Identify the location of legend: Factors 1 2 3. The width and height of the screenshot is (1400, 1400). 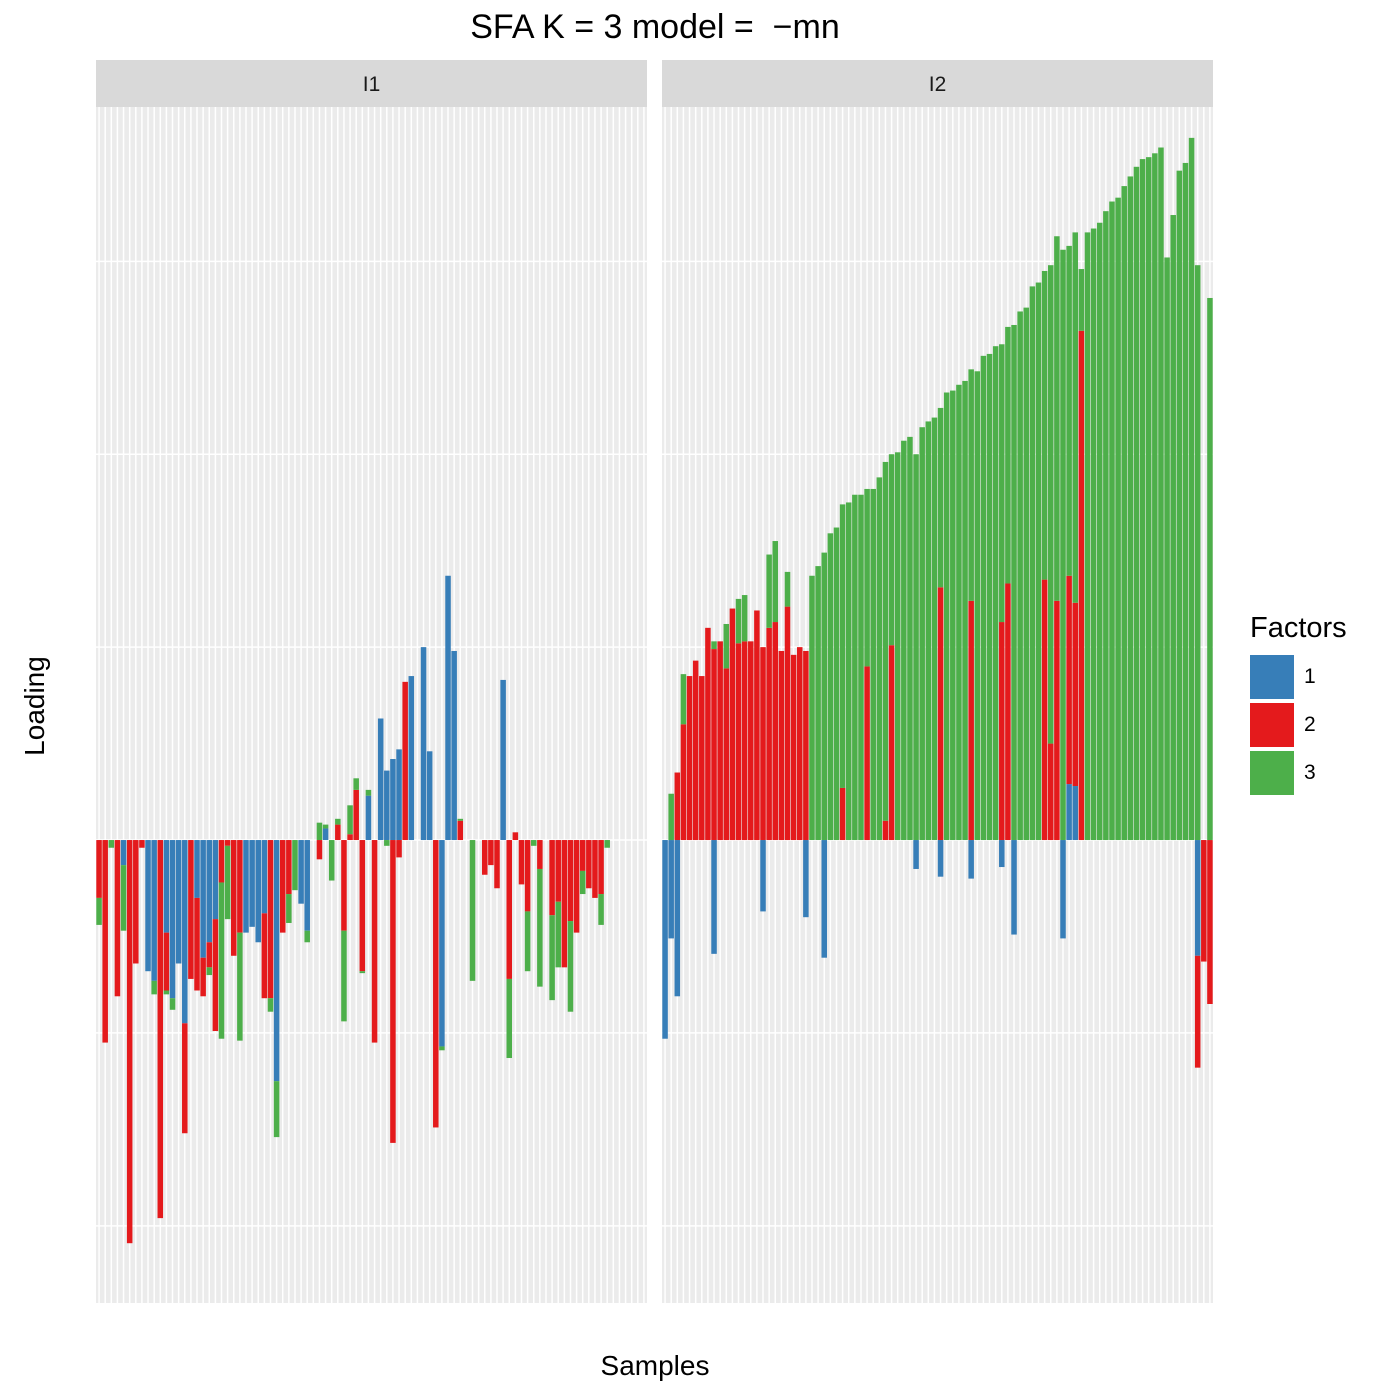
(1298, 704).